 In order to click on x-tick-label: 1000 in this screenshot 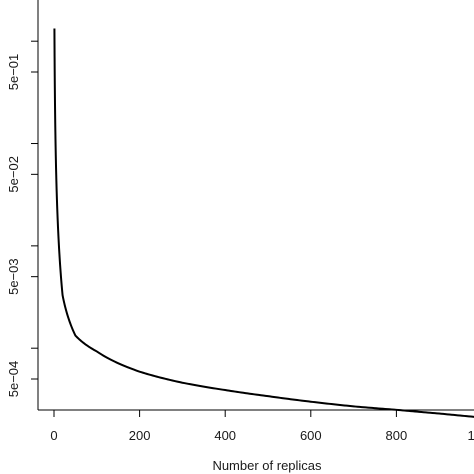, I will do `click(471, 435)`.